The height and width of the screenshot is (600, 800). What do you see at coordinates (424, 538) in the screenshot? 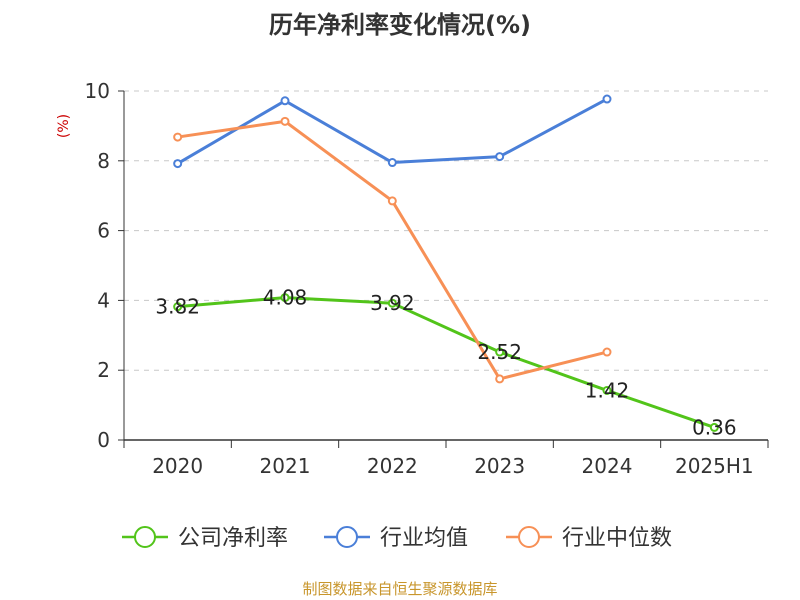
I see `legend-label: 行业均值` at bounding box center [424, 538].